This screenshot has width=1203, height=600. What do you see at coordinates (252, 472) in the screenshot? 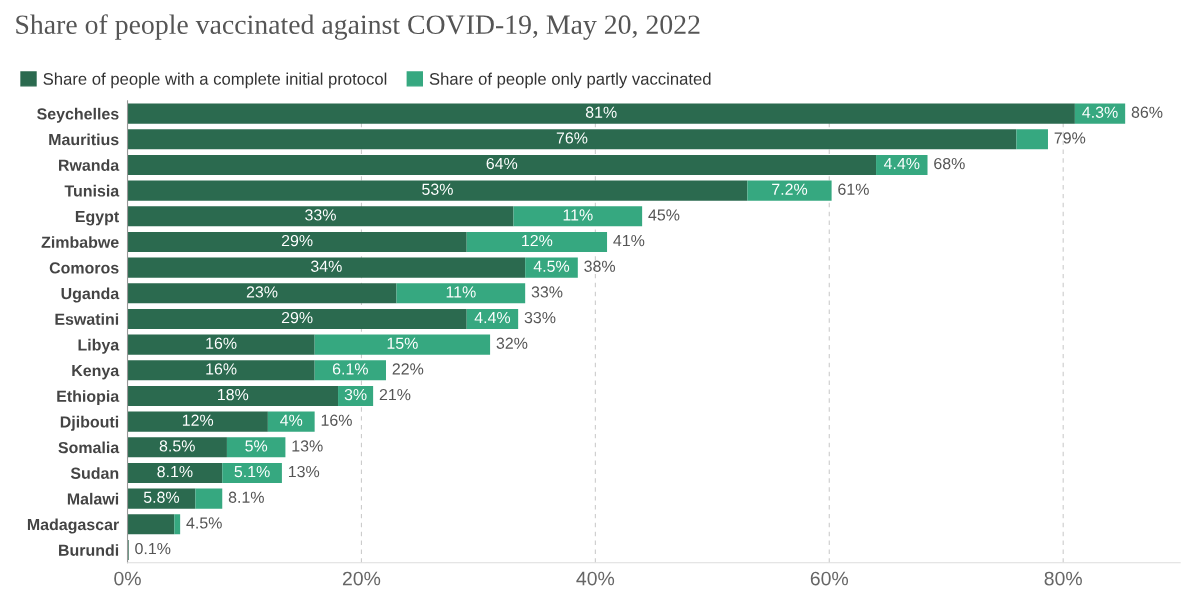
I see `data-label: 5.1%` at bounding box center [252, 472].